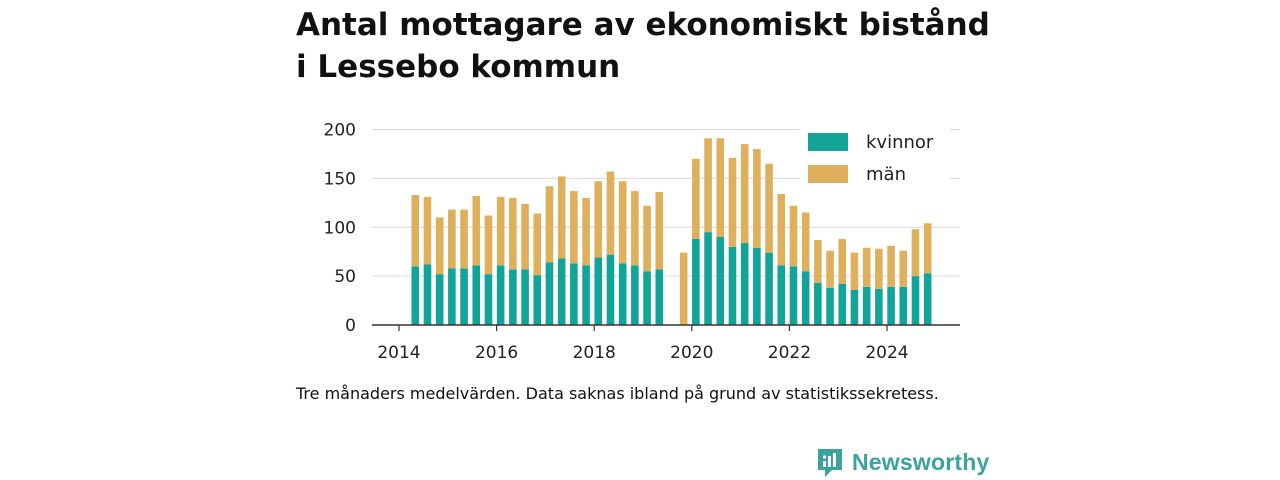  Describe the element at coordinates (496, 353) in the screenshot. I see `x-tick-label: 2016` at that location.